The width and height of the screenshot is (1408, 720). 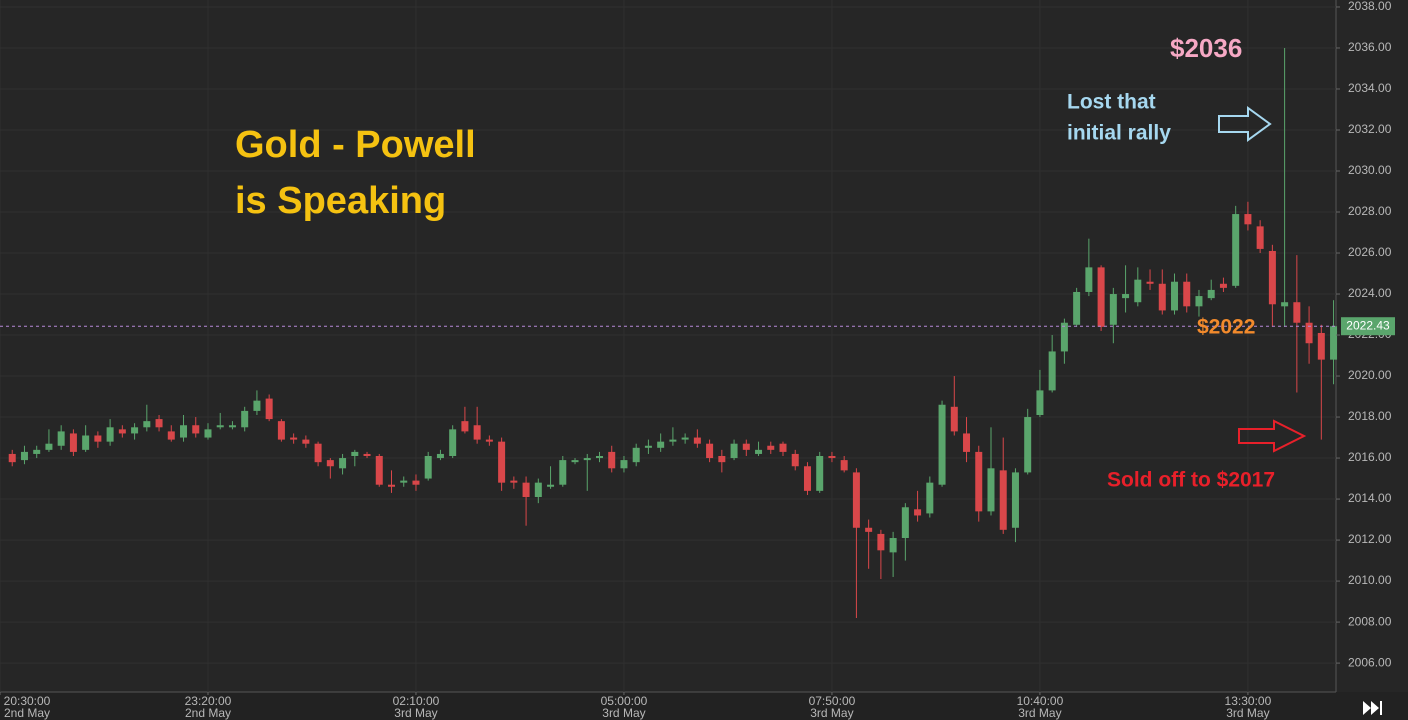 What do you see at coordinates (1119, 133) in the screenshot?
I see `annotation: initial rally` at bounding box center [1119, 133].